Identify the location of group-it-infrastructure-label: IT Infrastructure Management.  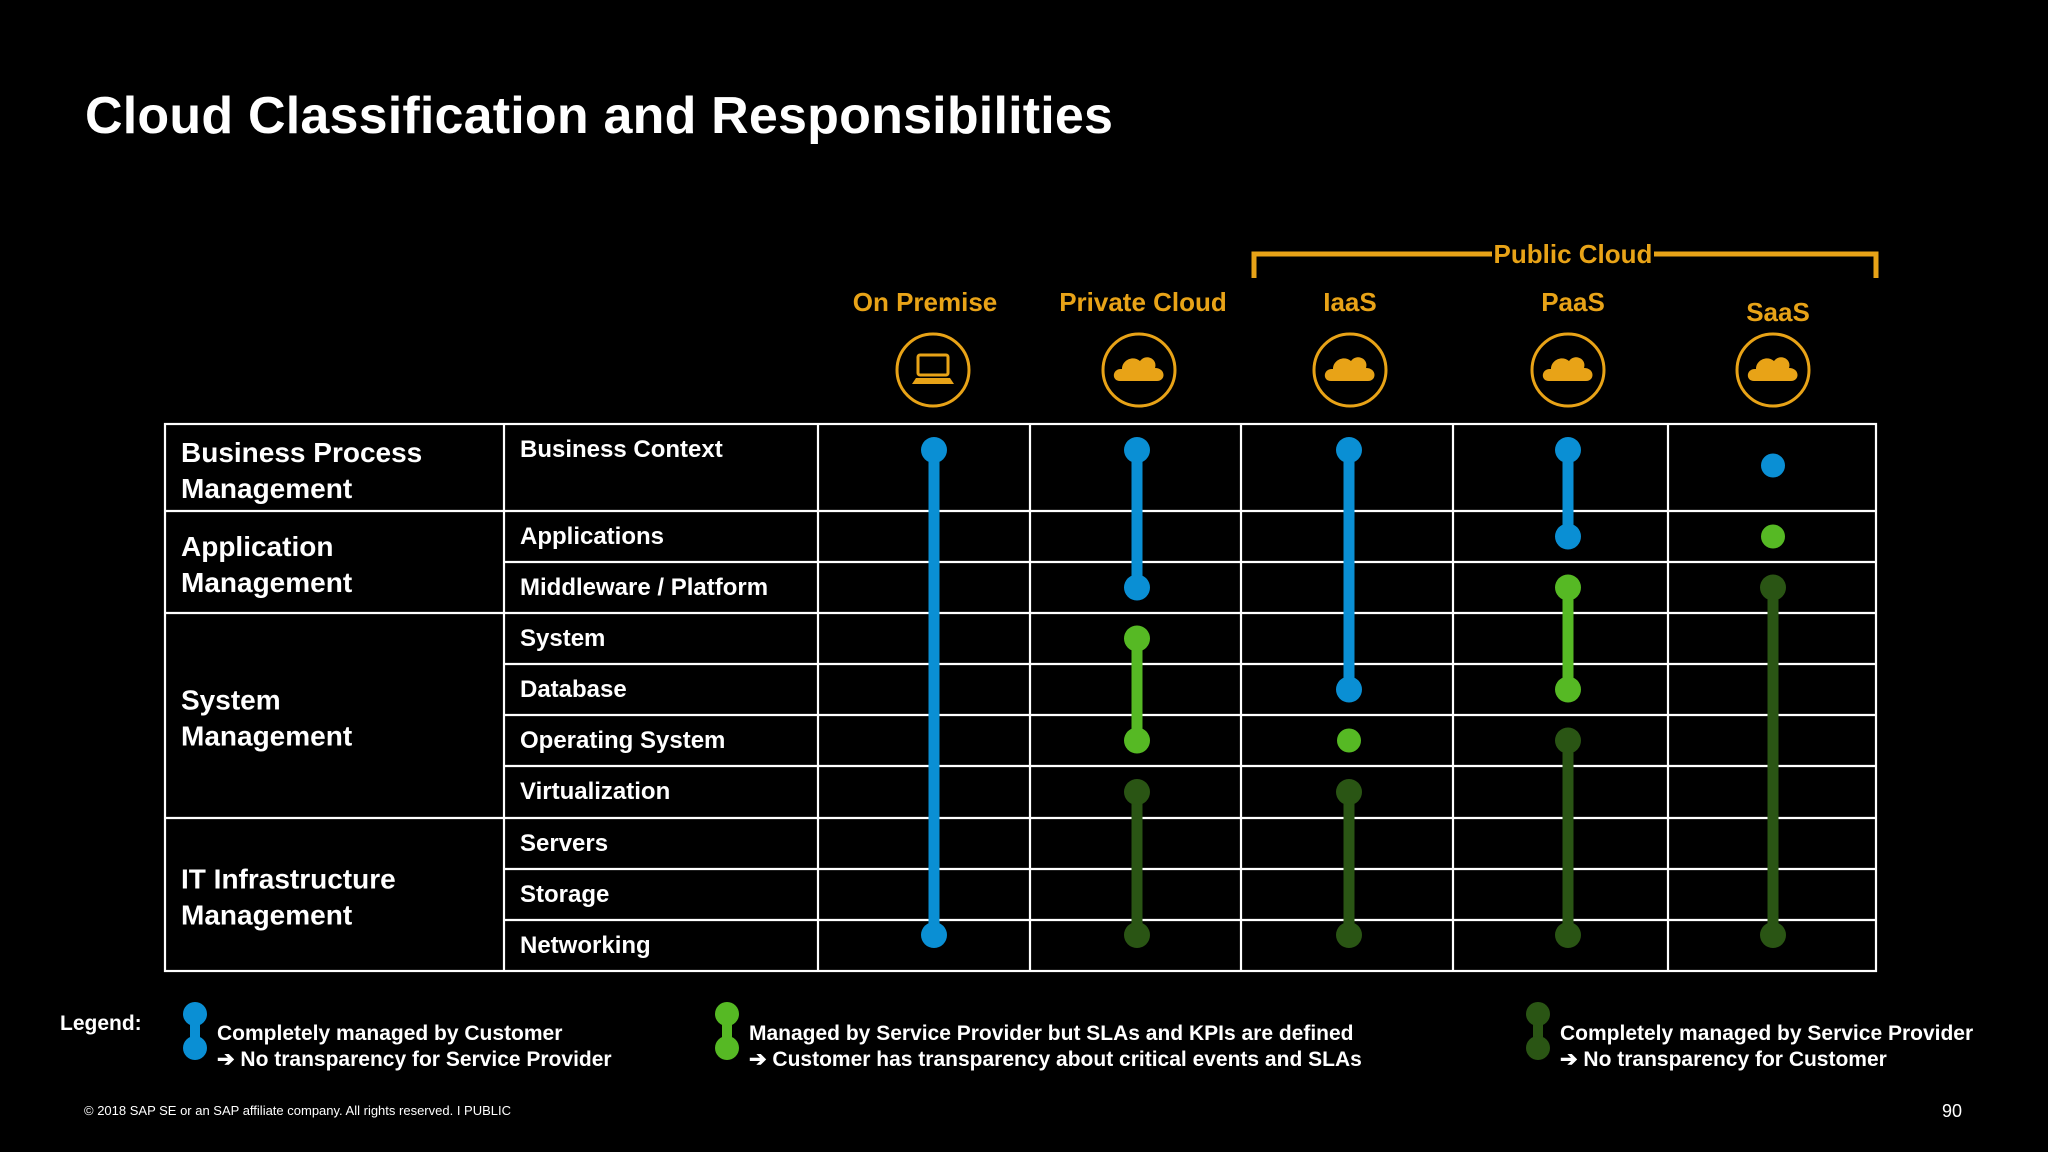
(288, 897).